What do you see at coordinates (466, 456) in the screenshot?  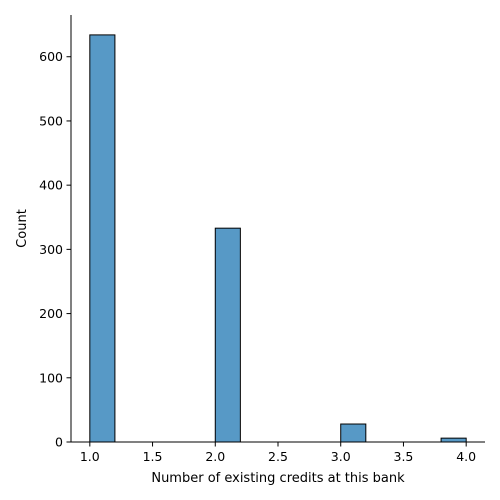 I see `x-tick-label: 4.0` at bounding box center [466, 456].